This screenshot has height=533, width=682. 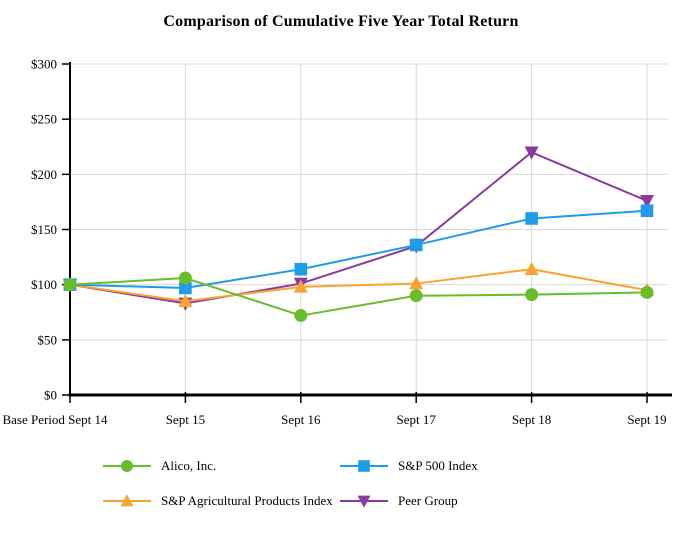 What do you see at coordinates (44, 64) in the screenshot?
I see `y-tick-label: $300` at bounding box center [44, 64].